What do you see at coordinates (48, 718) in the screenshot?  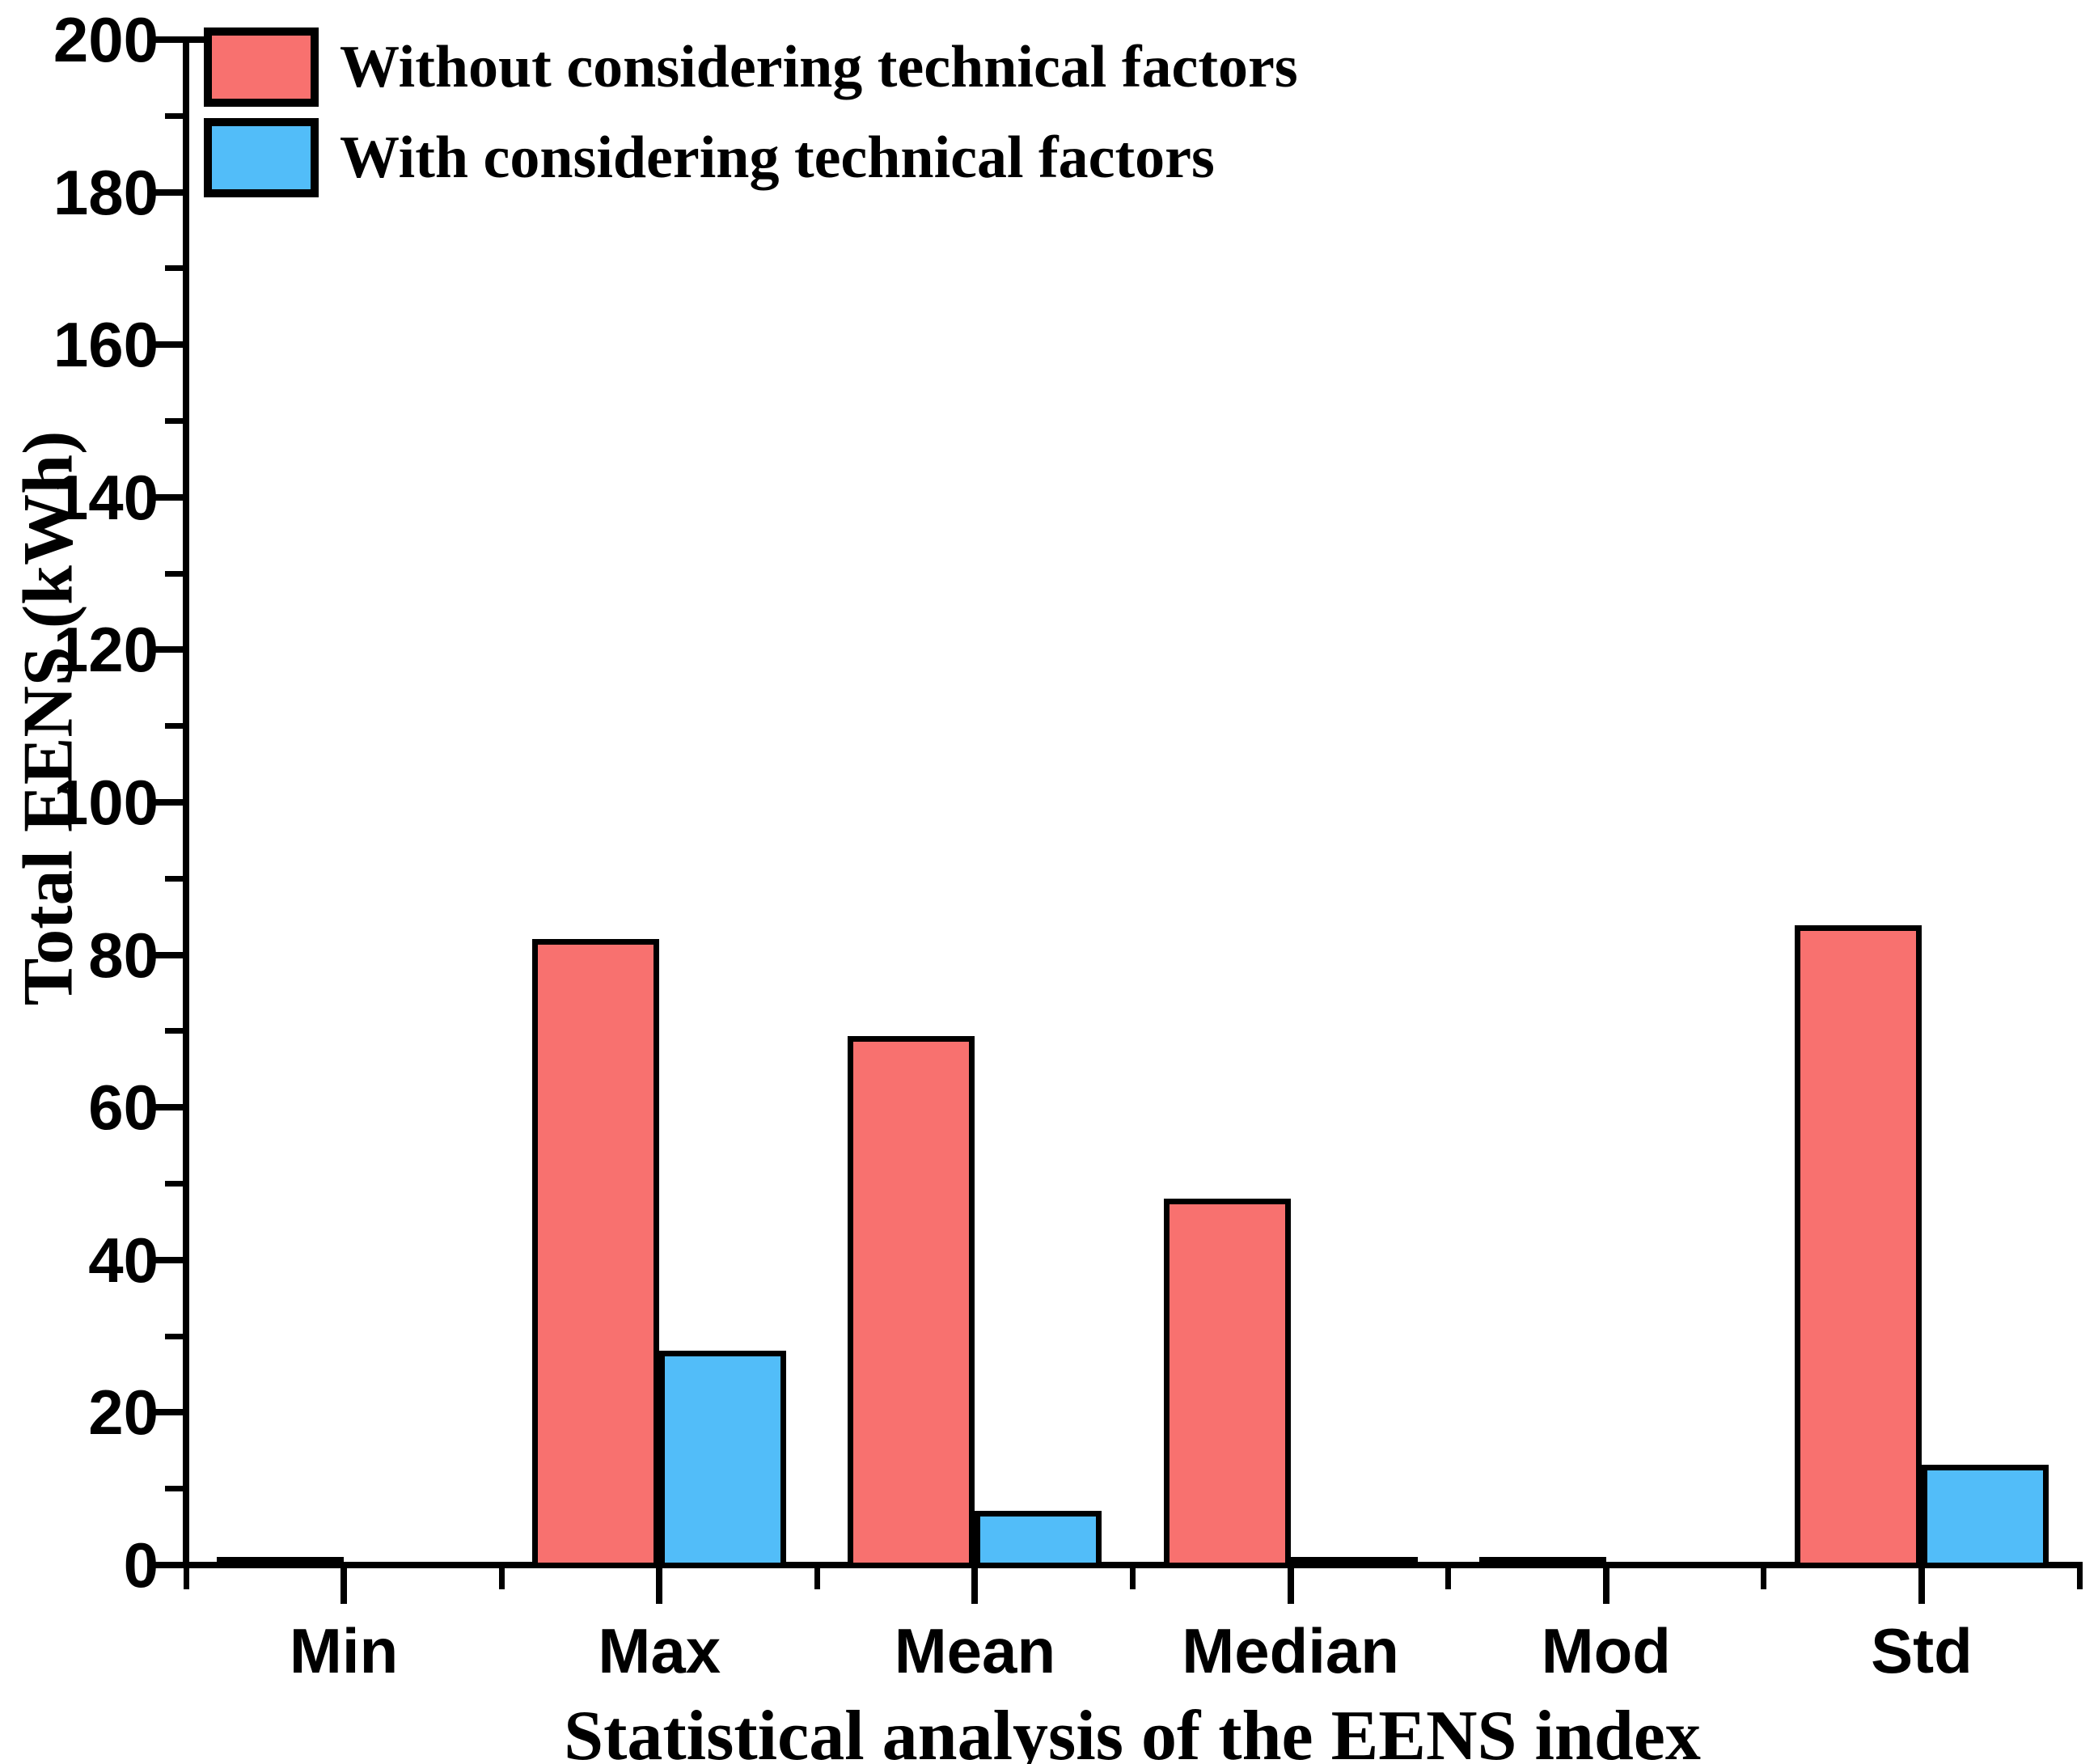 I see `y-axis-title: Total EENS (kWh)` at bounding box center [48, 718].